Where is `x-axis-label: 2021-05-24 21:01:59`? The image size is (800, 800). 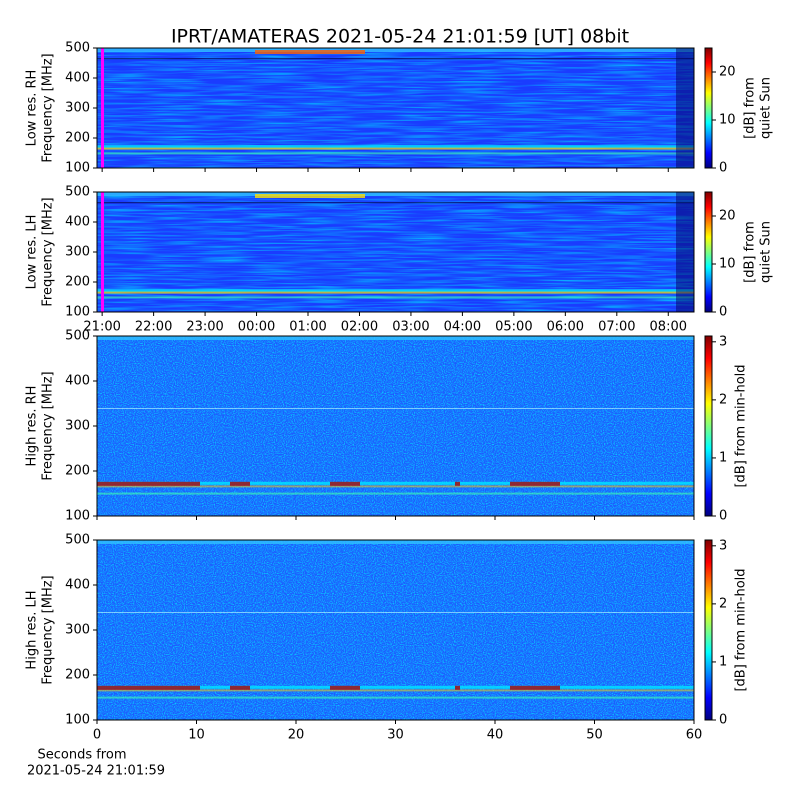
x-axis-label: 2021-05-24 21:01:59 is located at coordinates (96, 771).